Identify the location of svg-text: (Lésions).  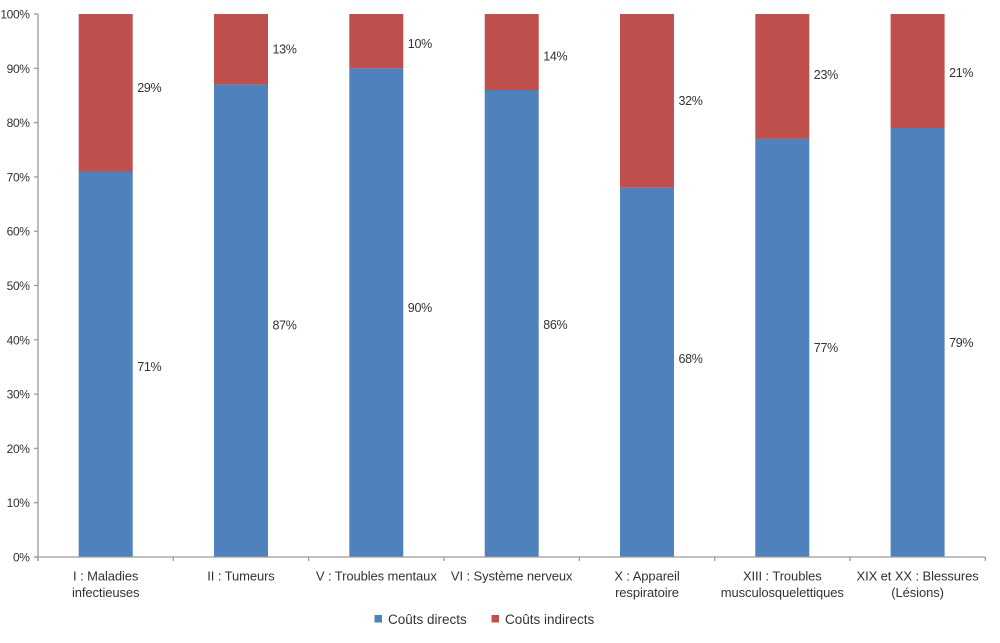
(917, 592).